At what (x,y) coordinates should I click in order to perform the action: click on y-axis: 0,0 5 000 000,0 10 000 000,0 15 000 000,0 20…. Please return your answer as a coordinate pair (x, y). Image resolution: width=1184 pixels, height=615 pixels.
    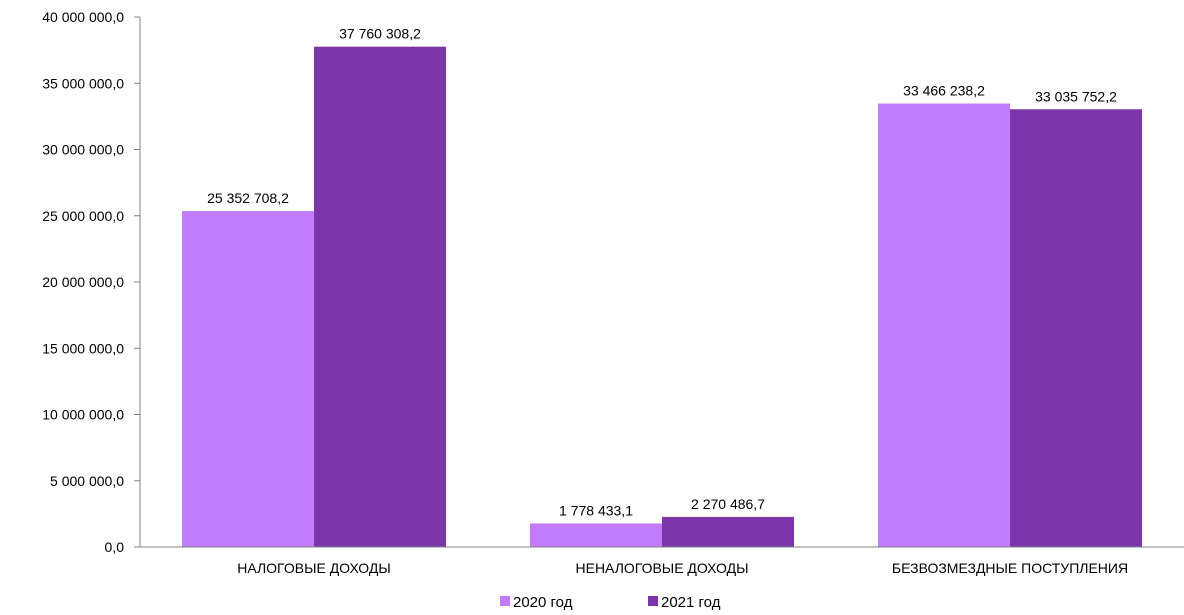
    Looking at the image, I should click on (91, 282).